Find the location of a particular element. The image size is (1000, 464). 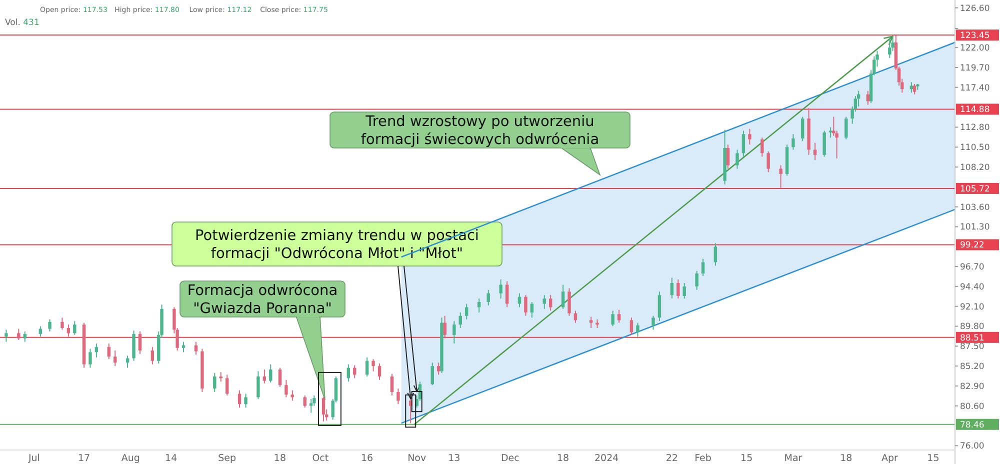

x-tick-label: Jul is located at coordinates (33, 458).